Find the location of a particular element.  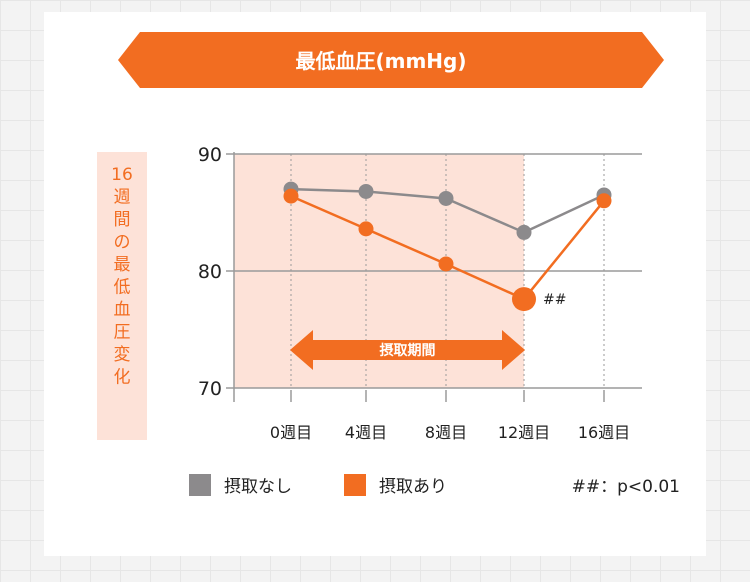

title-banner is located at coordinates (391, 60).